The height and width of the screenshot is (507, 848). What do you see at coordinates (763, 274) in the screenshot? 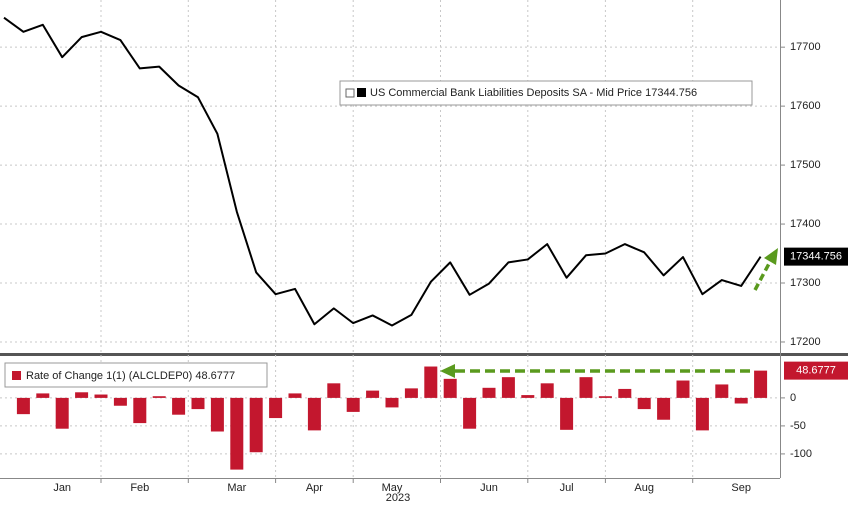
I see `annotation-arrow` at bounding box center [763, 274].